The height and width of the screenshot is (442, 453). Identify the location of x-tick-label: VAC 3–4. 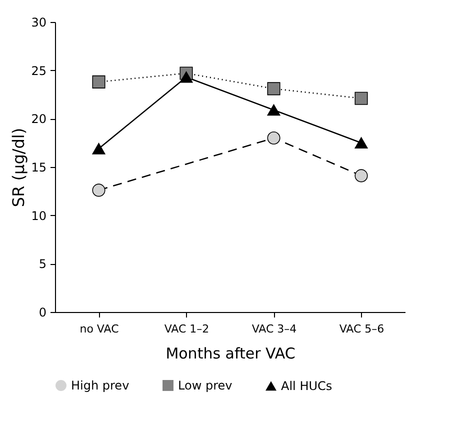
(274, 329).